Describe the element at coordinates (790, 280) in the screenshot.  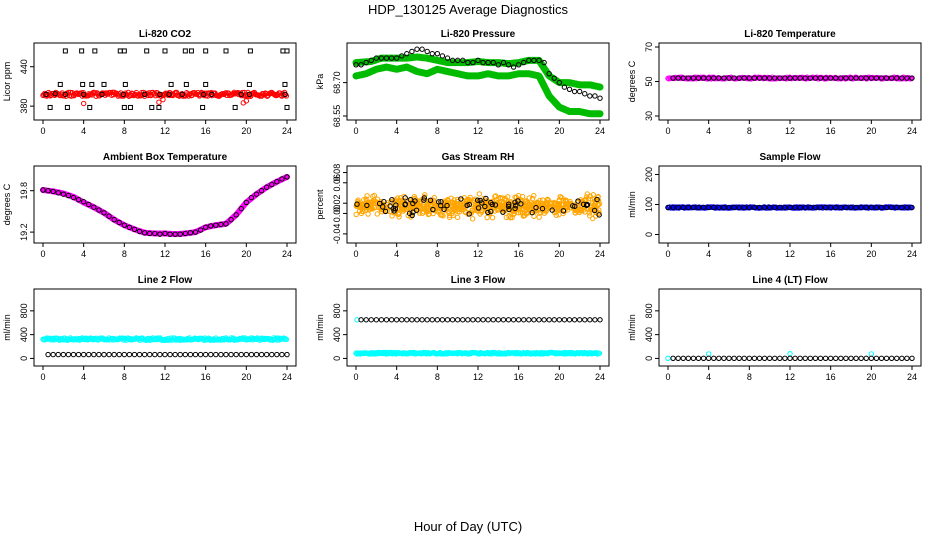
I see `panel-title: Line 4 (LT) Flow` at that location.